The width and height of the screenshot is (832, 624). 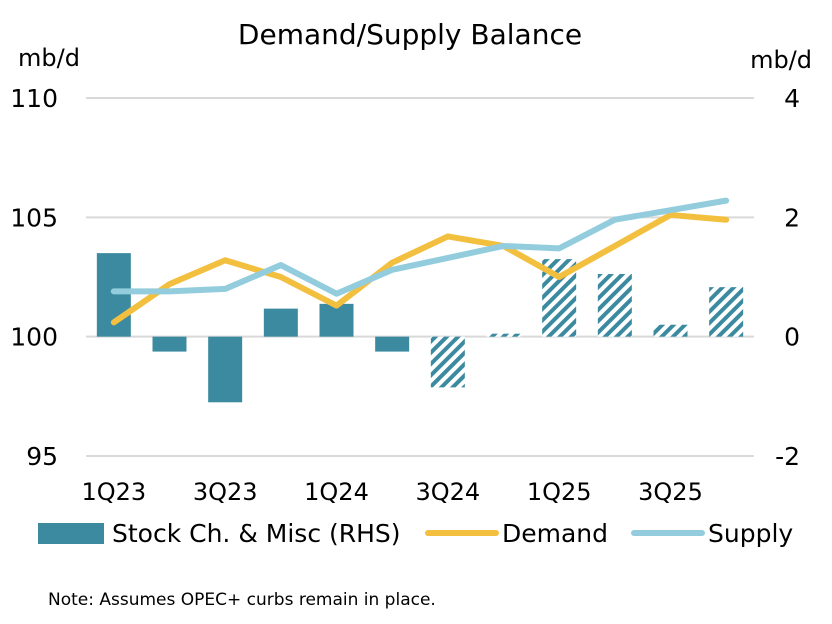 I want to click on supply-line, so click(x=420, y=247).